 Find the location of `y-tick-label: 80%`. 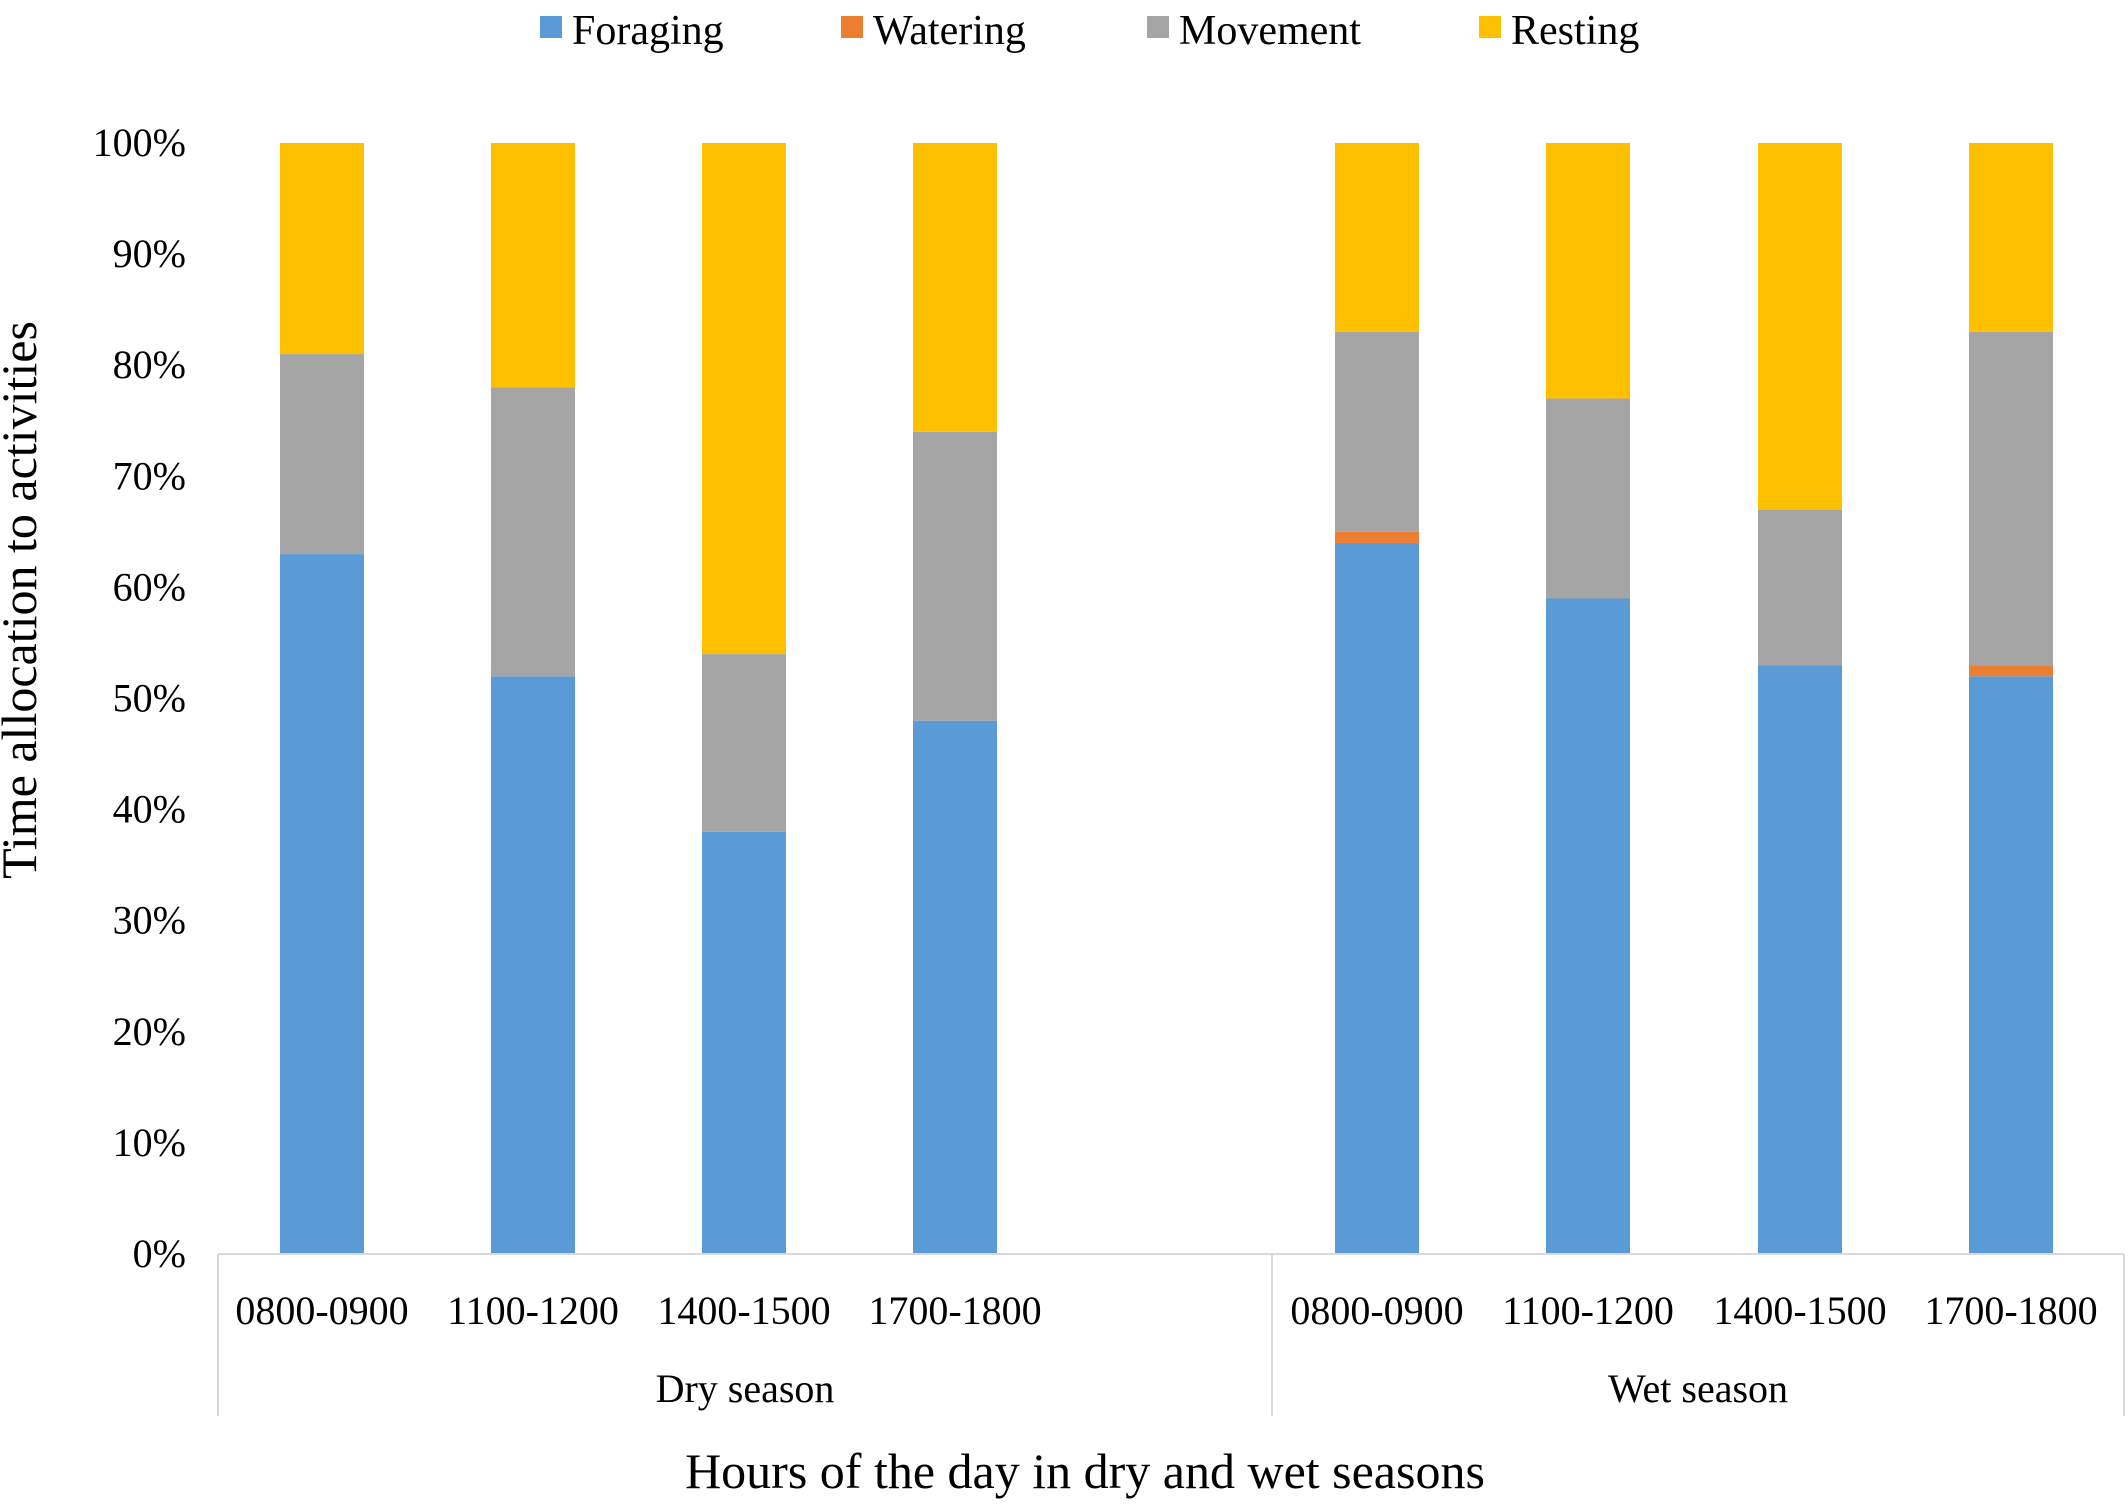

y-tick-label: 80% is located at coordinates (149, 364).